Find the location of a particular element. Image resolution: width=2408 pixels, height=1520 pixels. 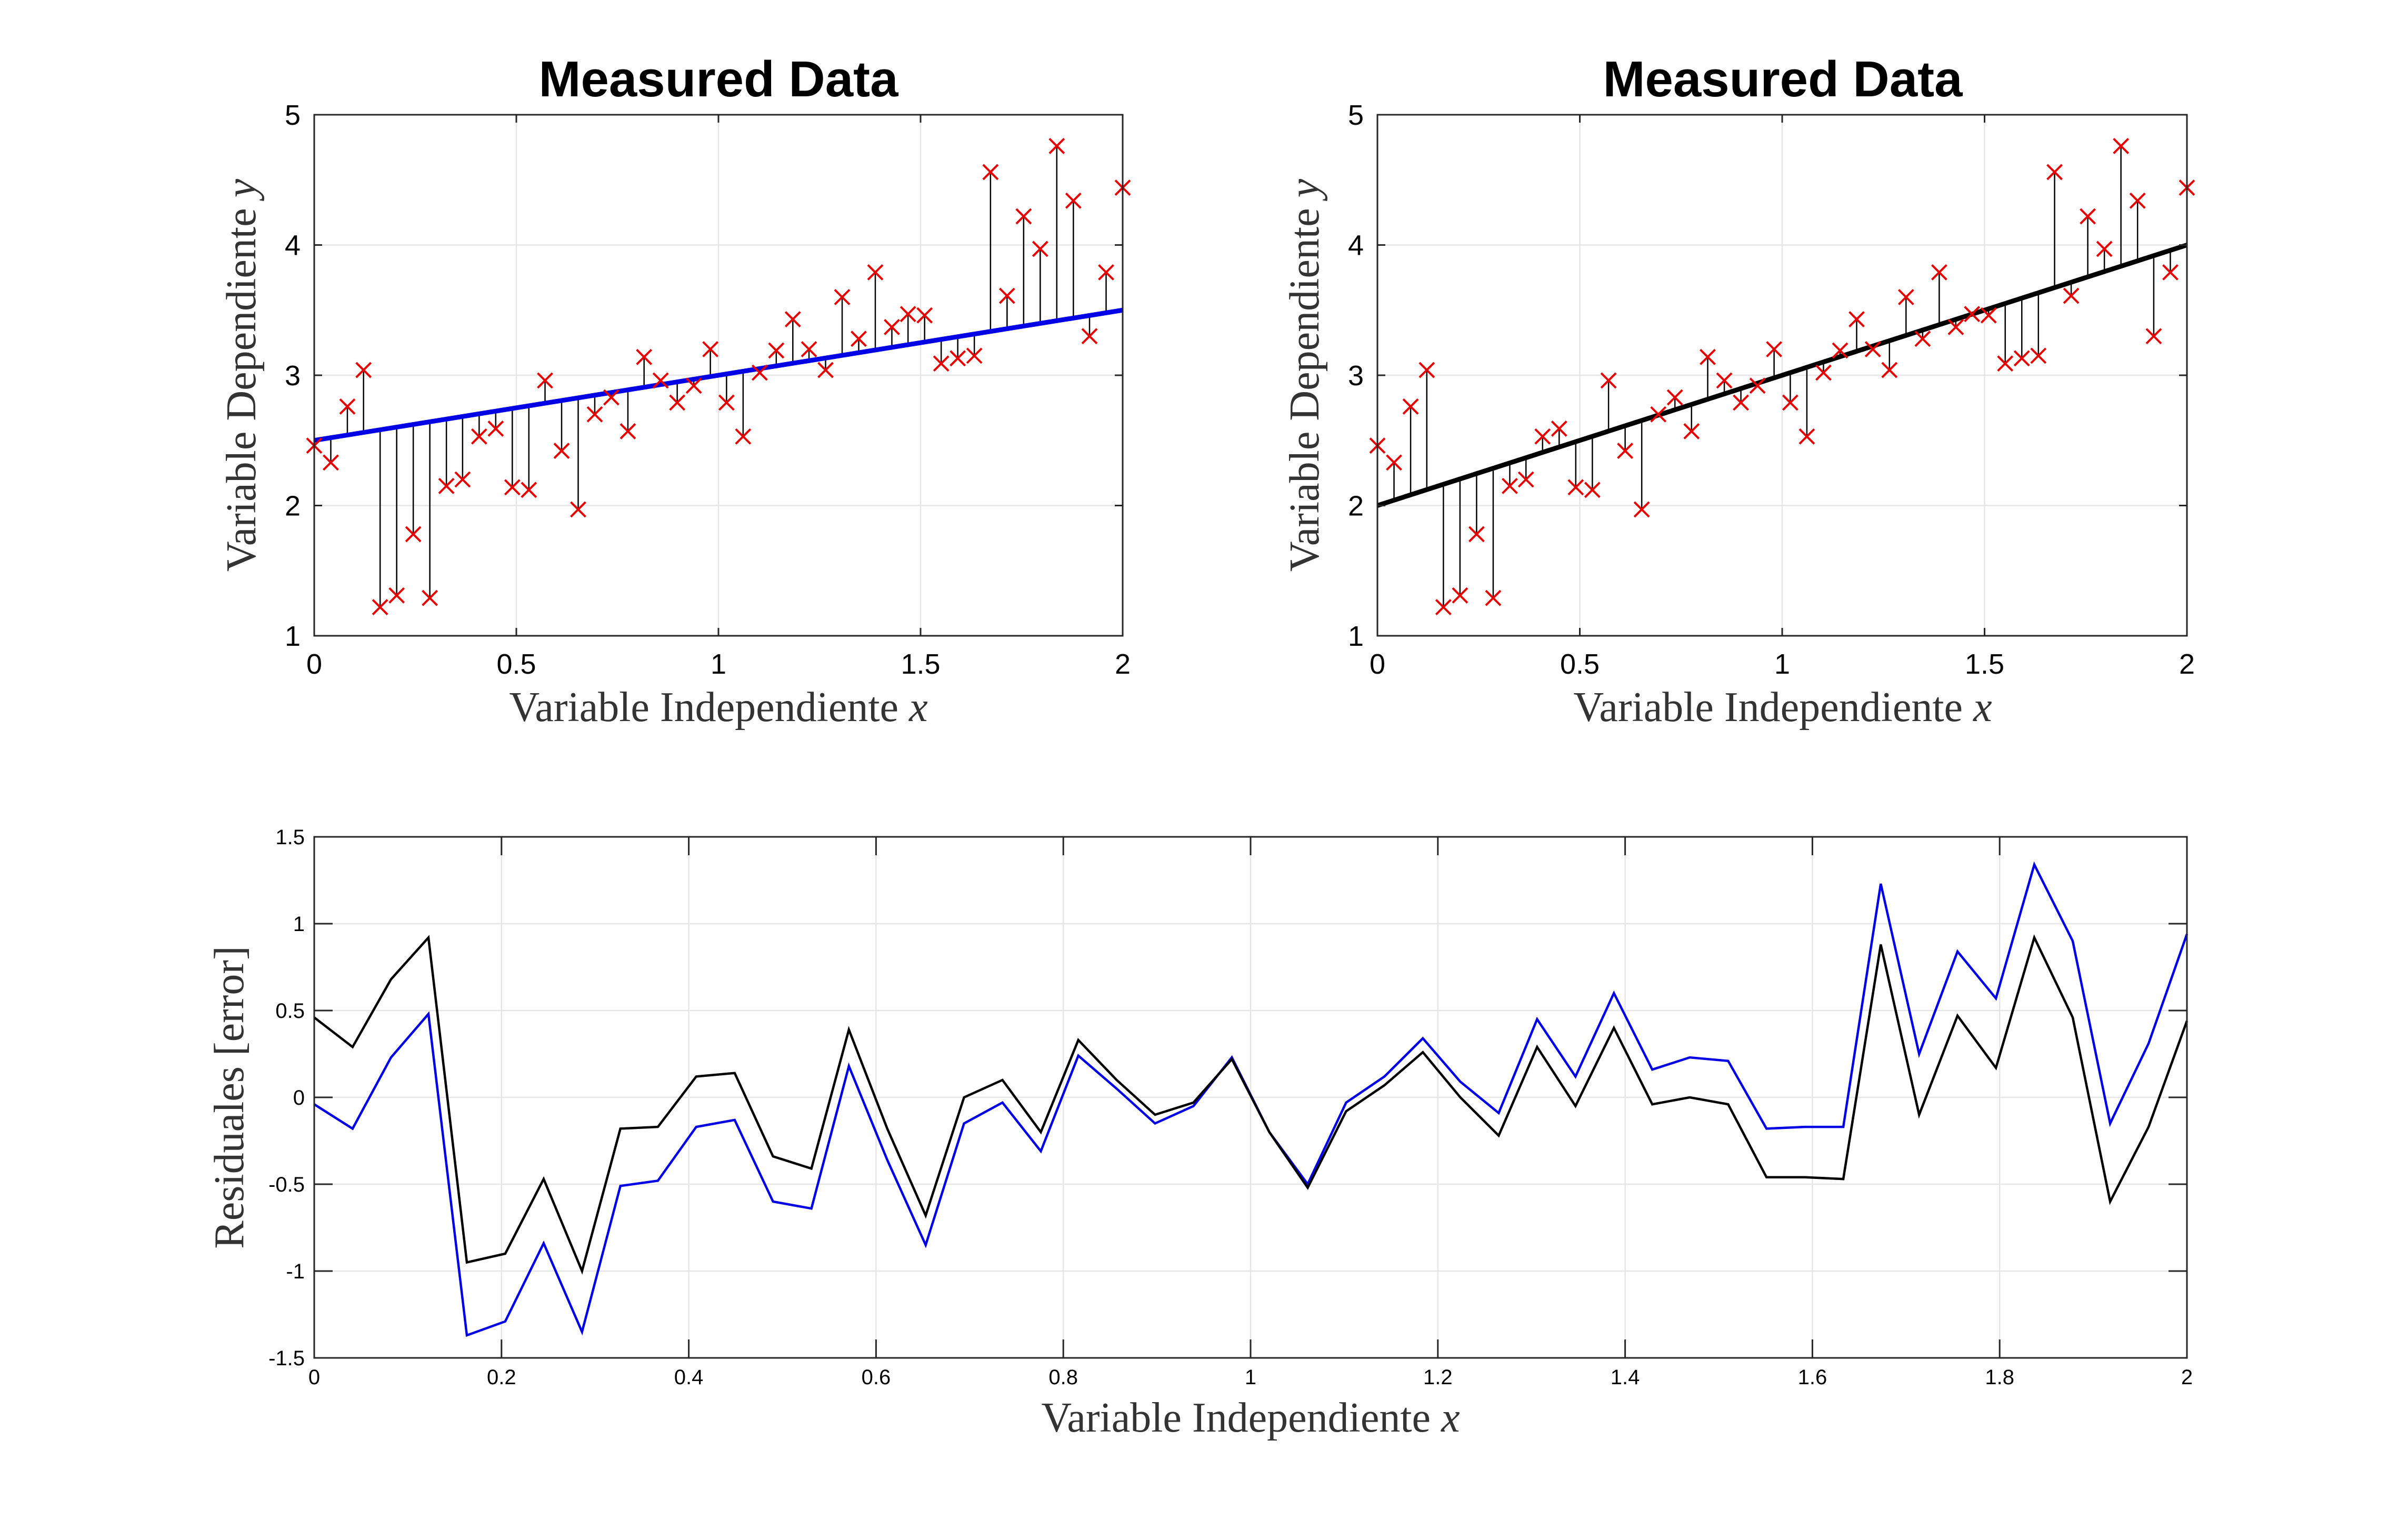

chart-title-left: Measured Data is located at coordinates (719, 79).